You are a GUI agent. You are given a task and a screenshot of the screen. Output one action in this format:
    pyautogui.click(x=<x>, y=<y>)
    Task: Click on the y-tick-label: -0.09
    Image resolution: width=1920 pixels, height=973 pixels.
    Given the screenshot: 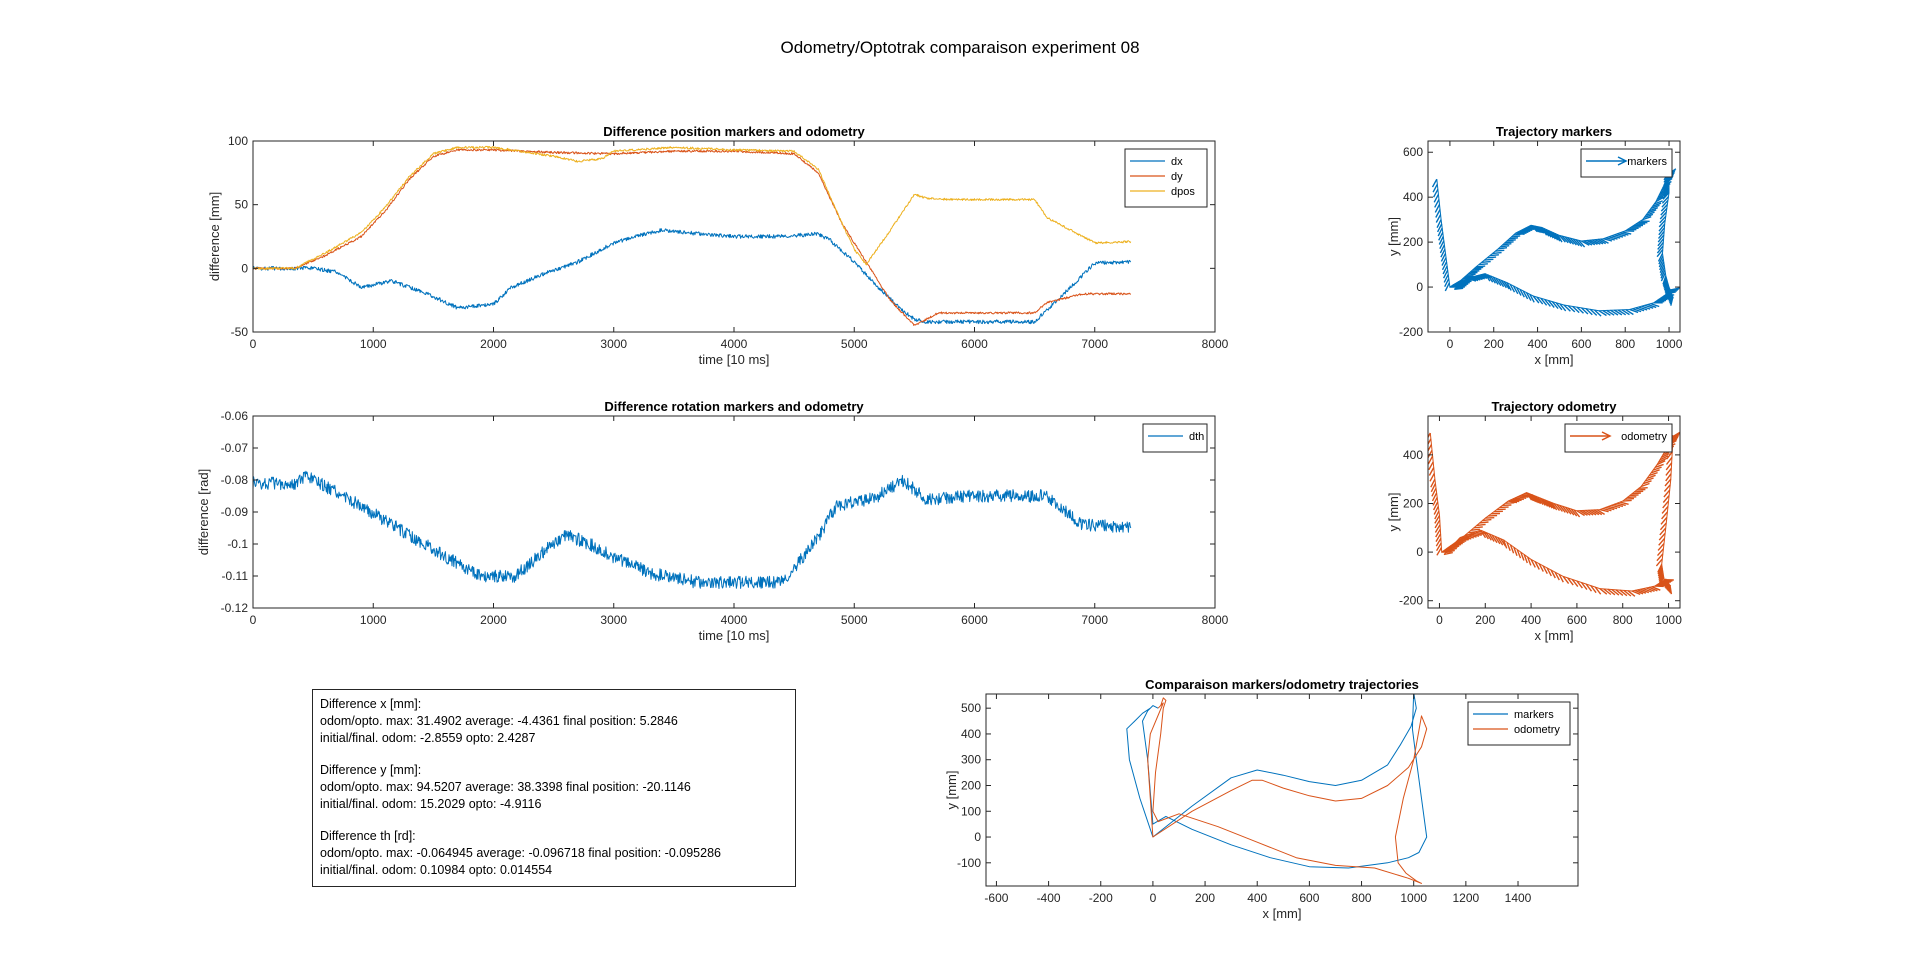 What is the action you would take?
    pyautogui.click(x=235, y=512)
    